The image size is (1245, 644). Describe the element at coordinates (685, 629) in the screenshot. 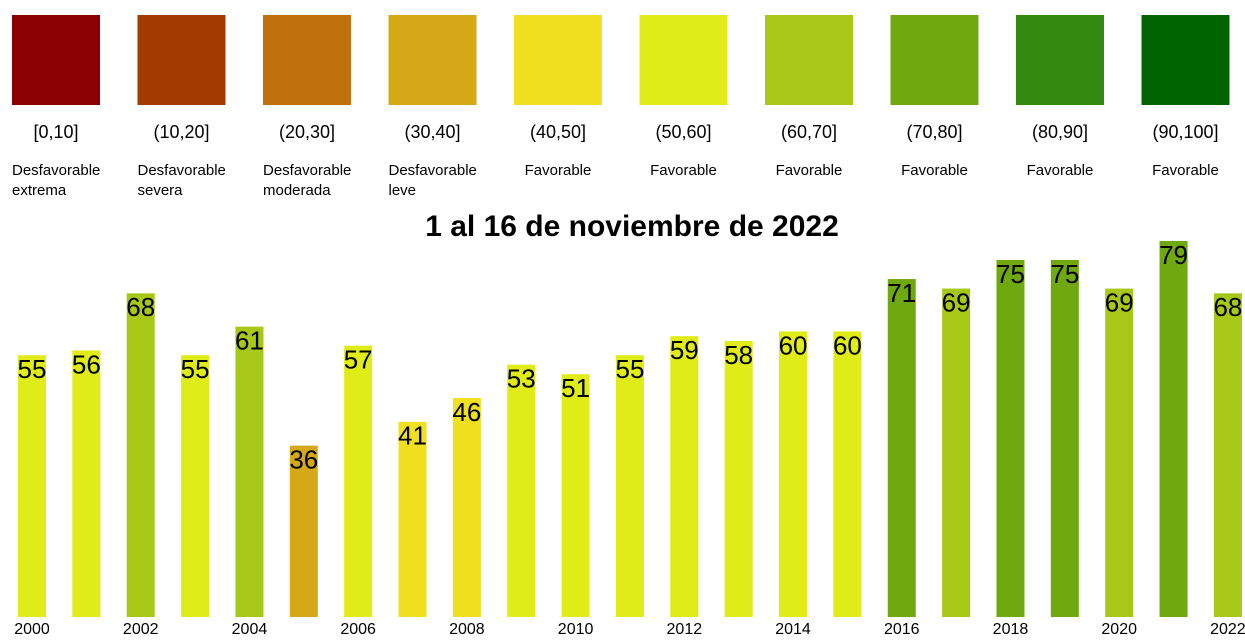

I see `x-tick-label: 2012` at that location.